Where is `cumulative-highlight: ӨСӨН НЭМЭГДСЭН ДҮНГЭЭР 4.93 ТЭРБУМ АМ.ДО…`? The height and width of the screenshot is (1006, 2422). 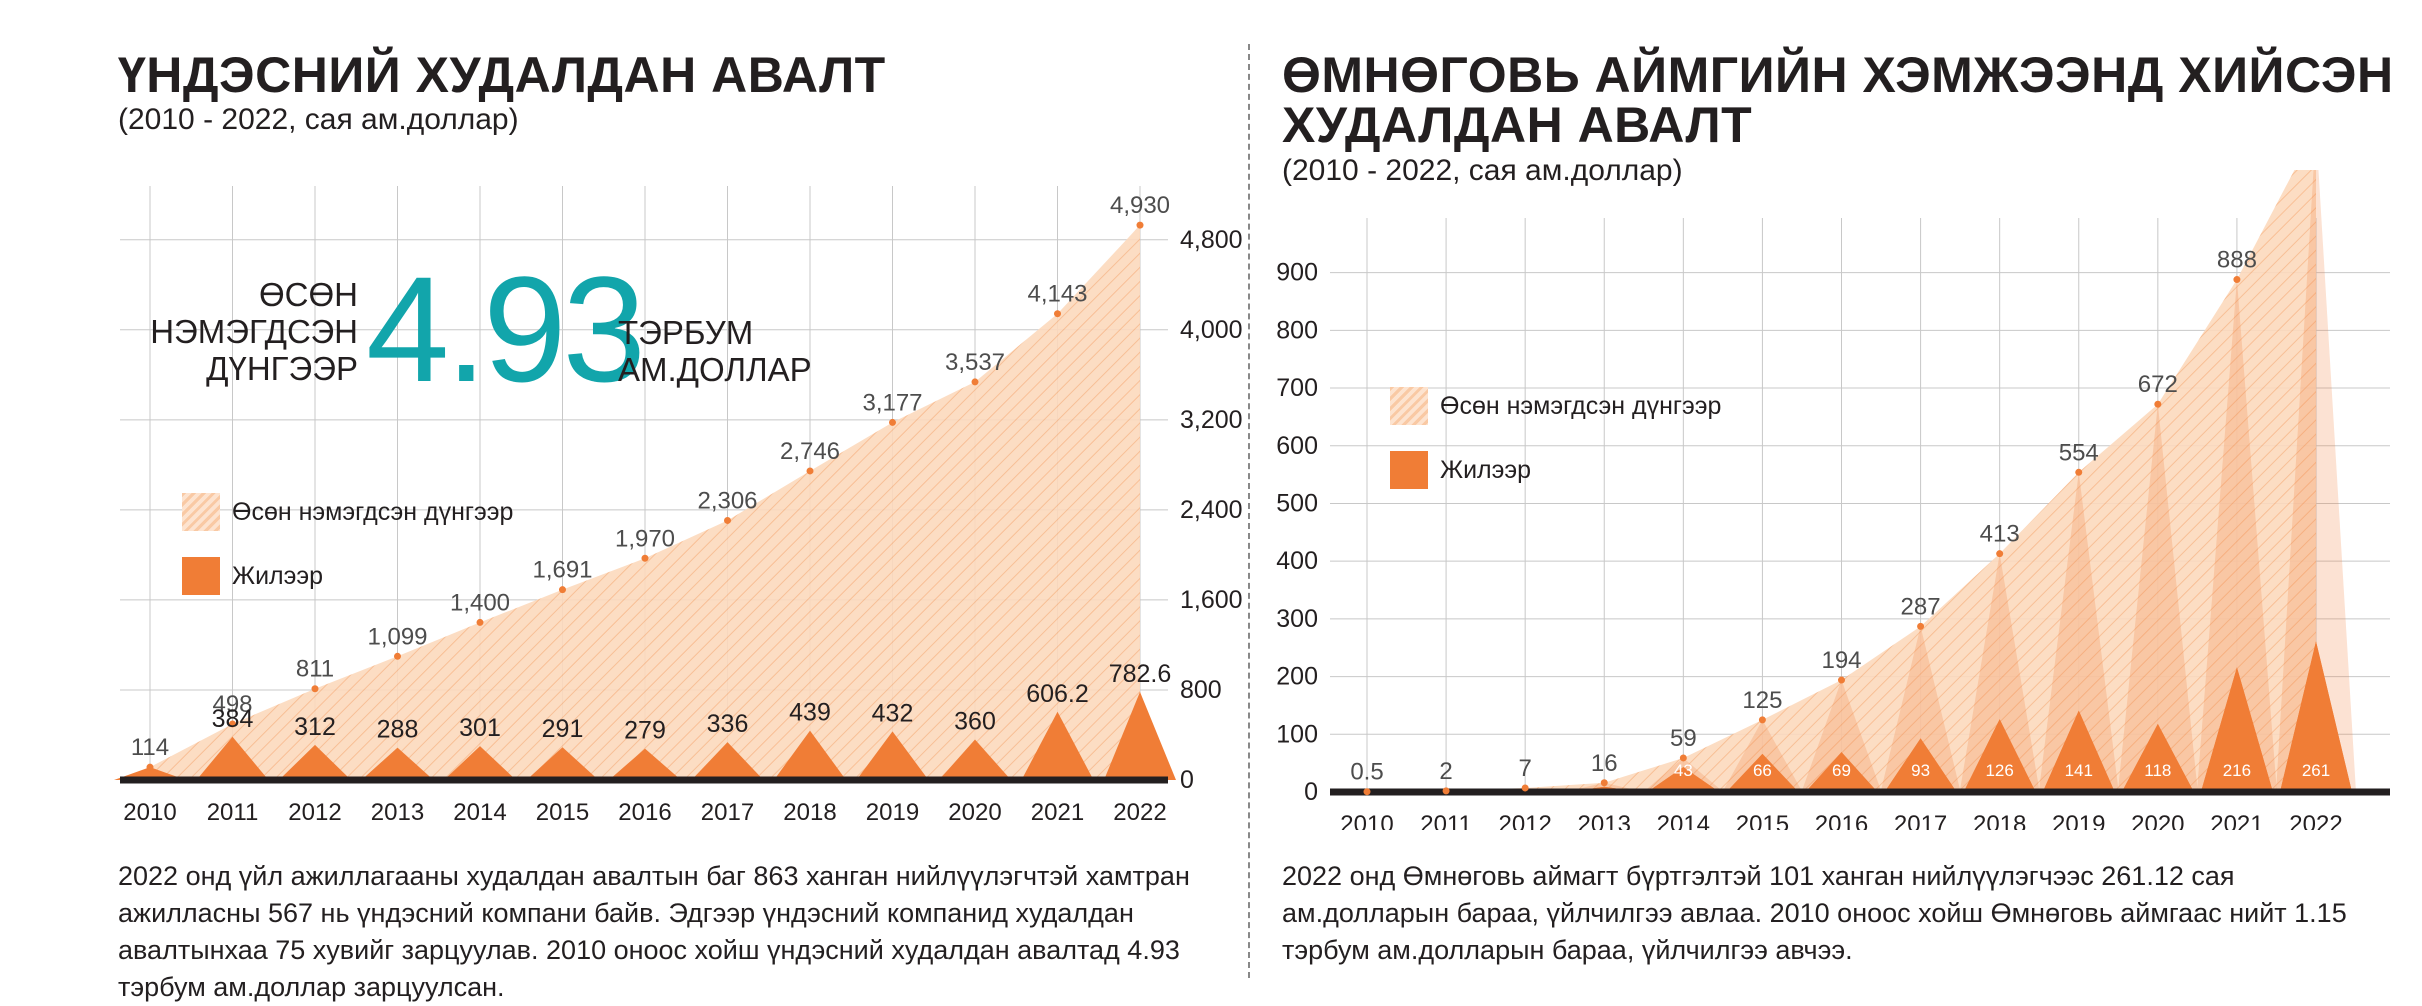 cumulative-highlight: ӨСӨН НЭМЭГДСЭН ДҮНГЭЭР 4.93 ТЭРБУМ АМ.ДО… is located at coordinates (648, 341).